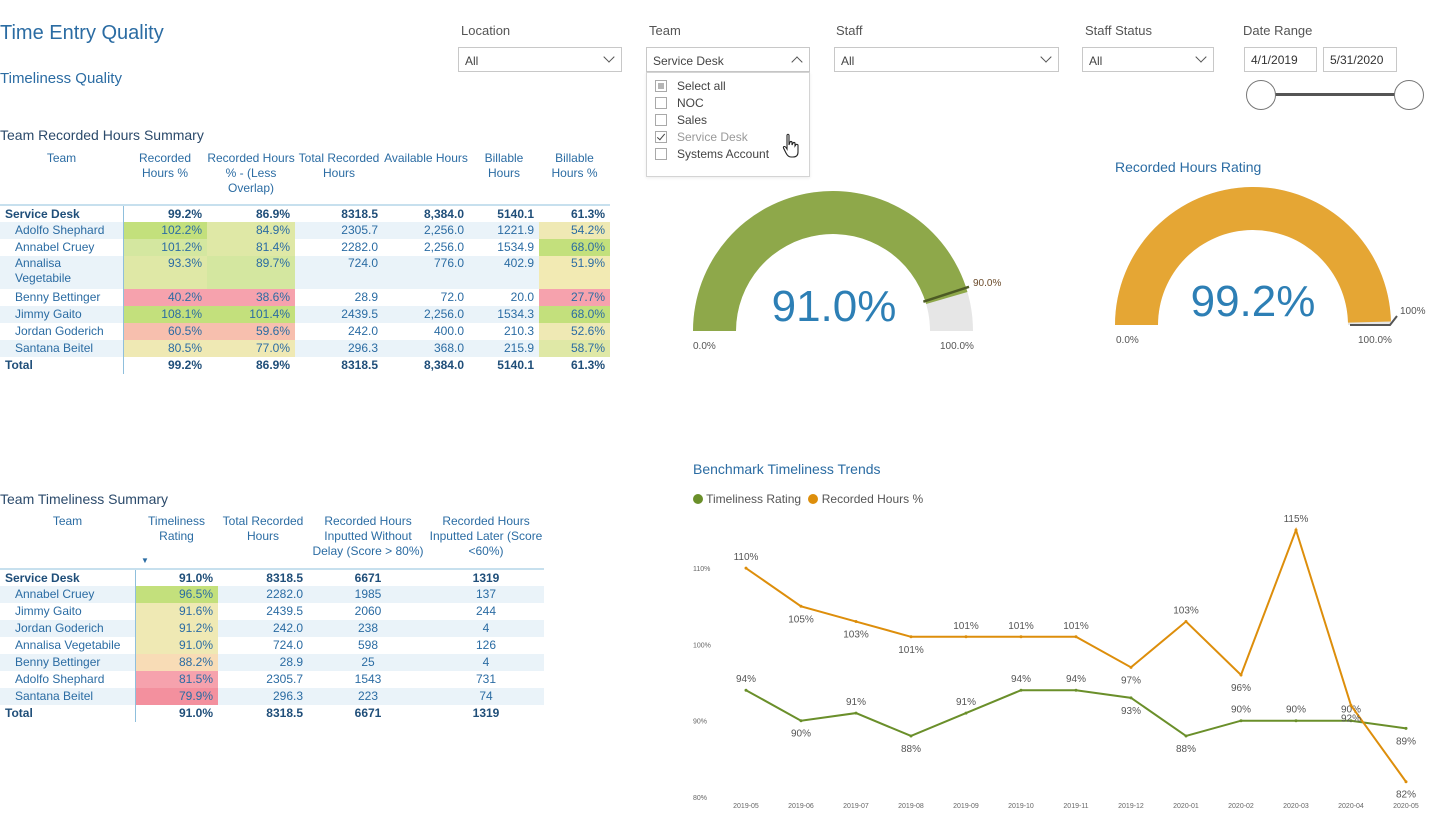  What do you see at coordinates (801, 806) in the screenshot?
I see `x-tick-label: 2019-06` at bounding box center [801, 806].